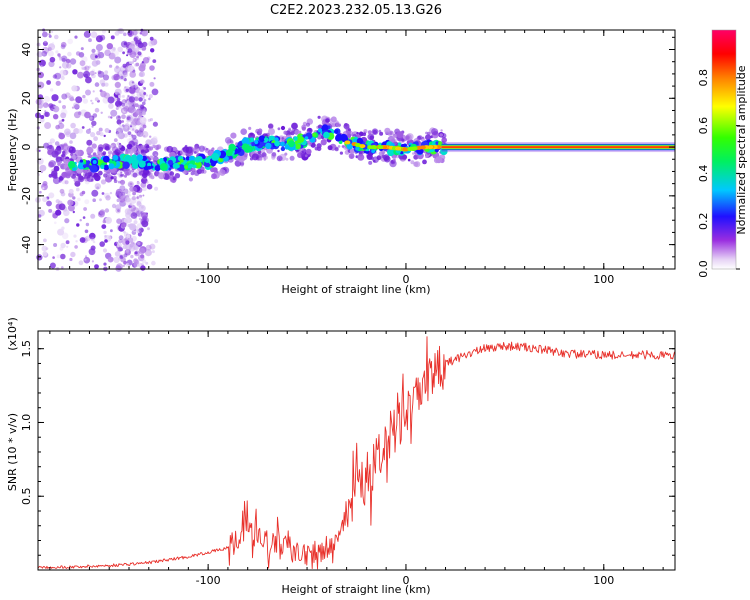  What do you see at coordinates (558, 147) in the screenshot?
I see `tone-core` at bounding box center [558, 147].